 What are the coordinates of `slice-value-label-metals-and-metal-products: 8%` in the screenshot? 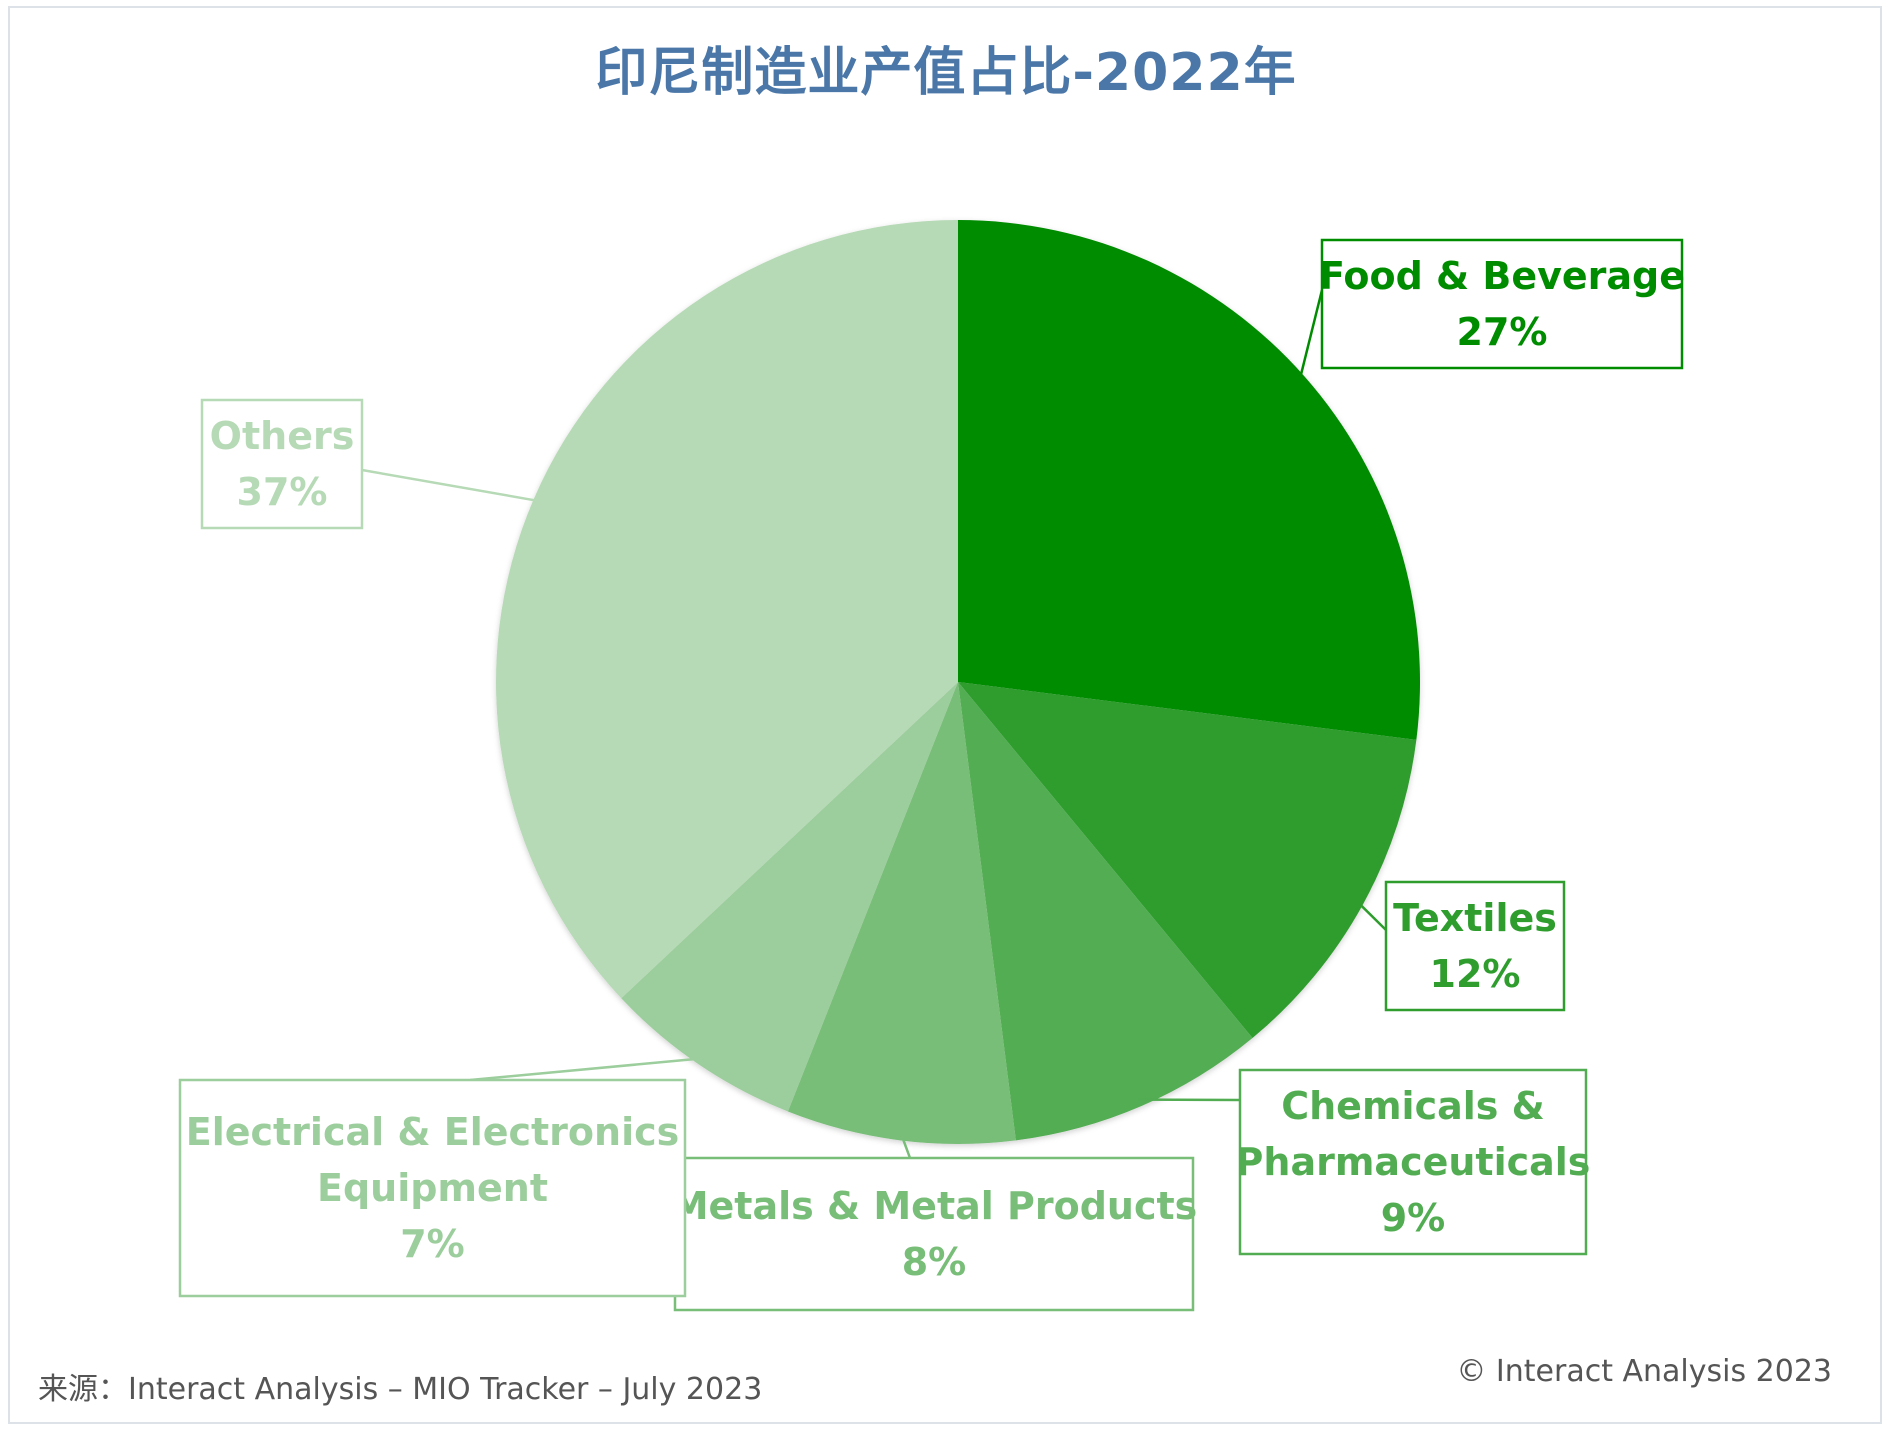 It's located at (934, 1262).